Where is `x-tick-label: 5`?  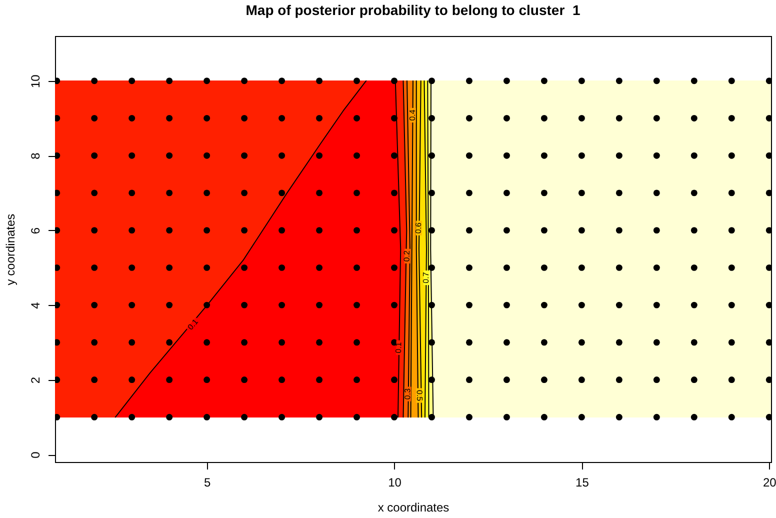 x-tick-label: 5 is located at coordinates (207, 483).